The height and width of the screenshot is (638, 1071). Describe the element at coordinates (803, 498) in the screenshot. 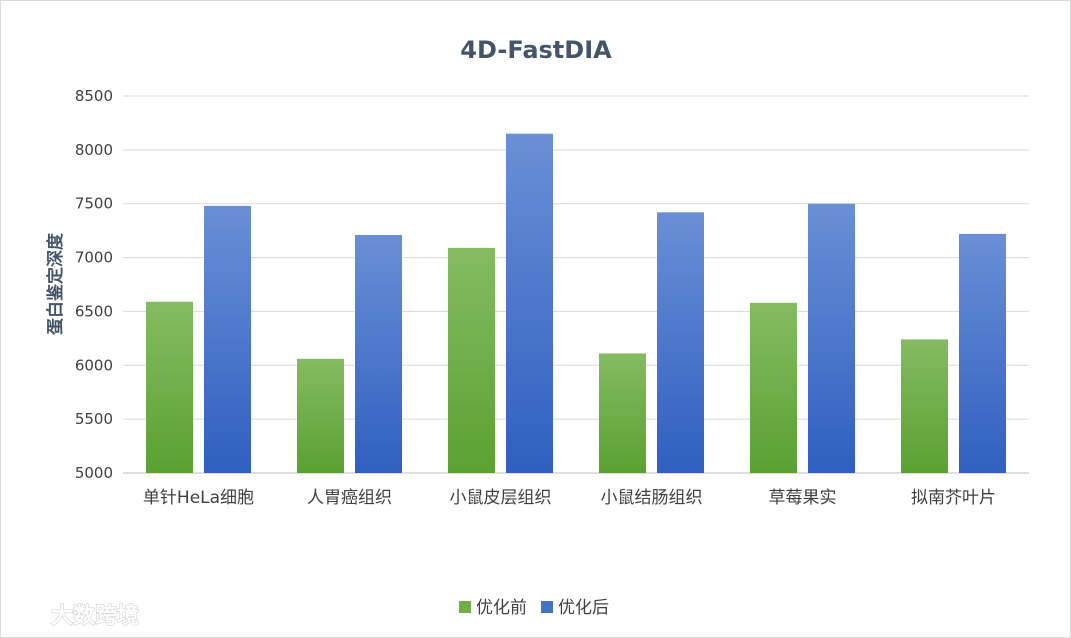

I see `x-category-label: 草莓果实` at that location.